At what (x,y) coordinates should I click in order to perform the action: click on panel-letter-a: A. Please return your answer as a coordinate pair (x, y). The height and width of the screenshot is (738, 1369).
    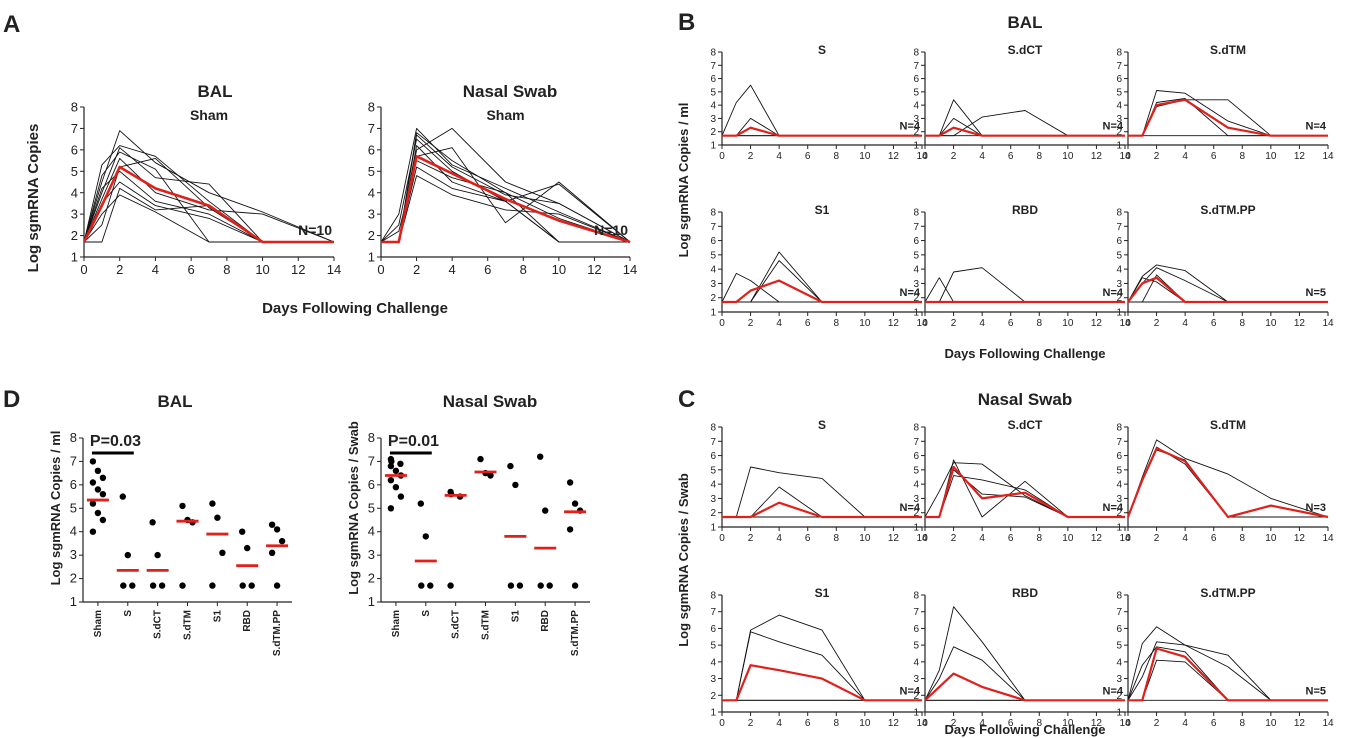
    Looking at the image, I should click on (11, 24).